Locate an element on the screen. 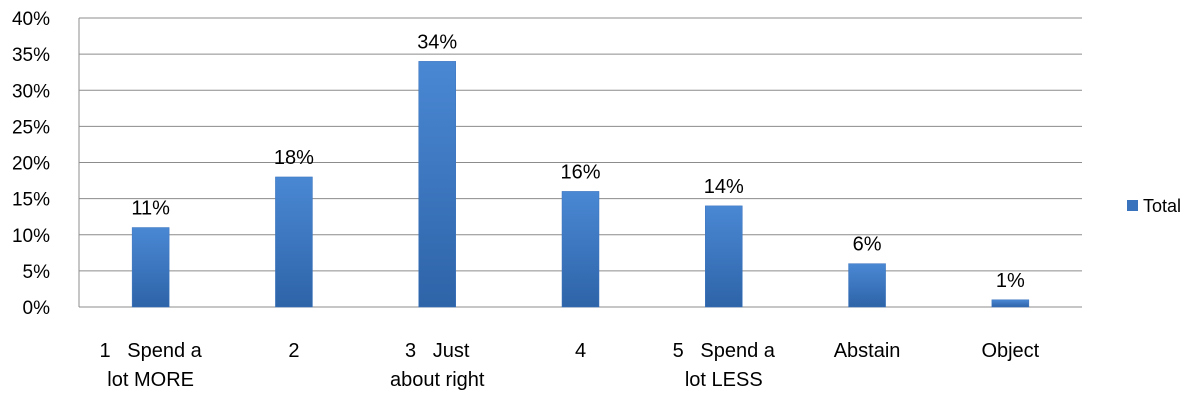 The height and width of the screenshot is (398, 1192). y-tick-label: 15% is located at coordinates (31, 200).